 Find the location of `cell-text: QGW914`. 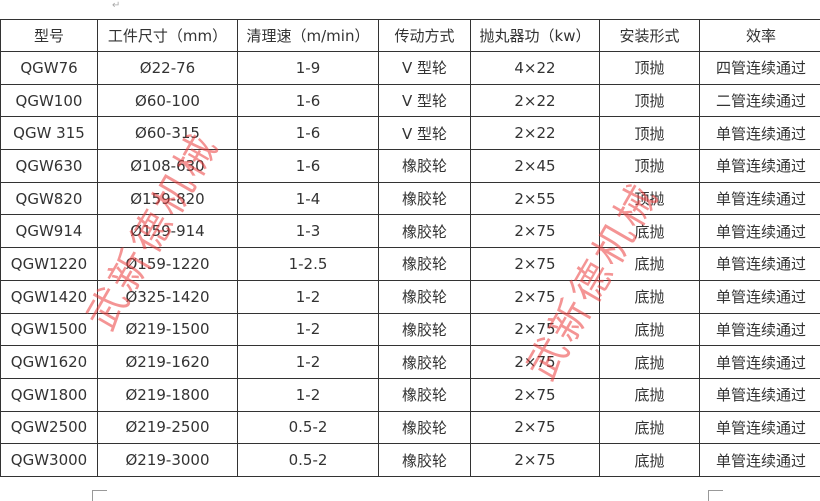

cell-text: QGW914 is located at coordinates (49, 231).